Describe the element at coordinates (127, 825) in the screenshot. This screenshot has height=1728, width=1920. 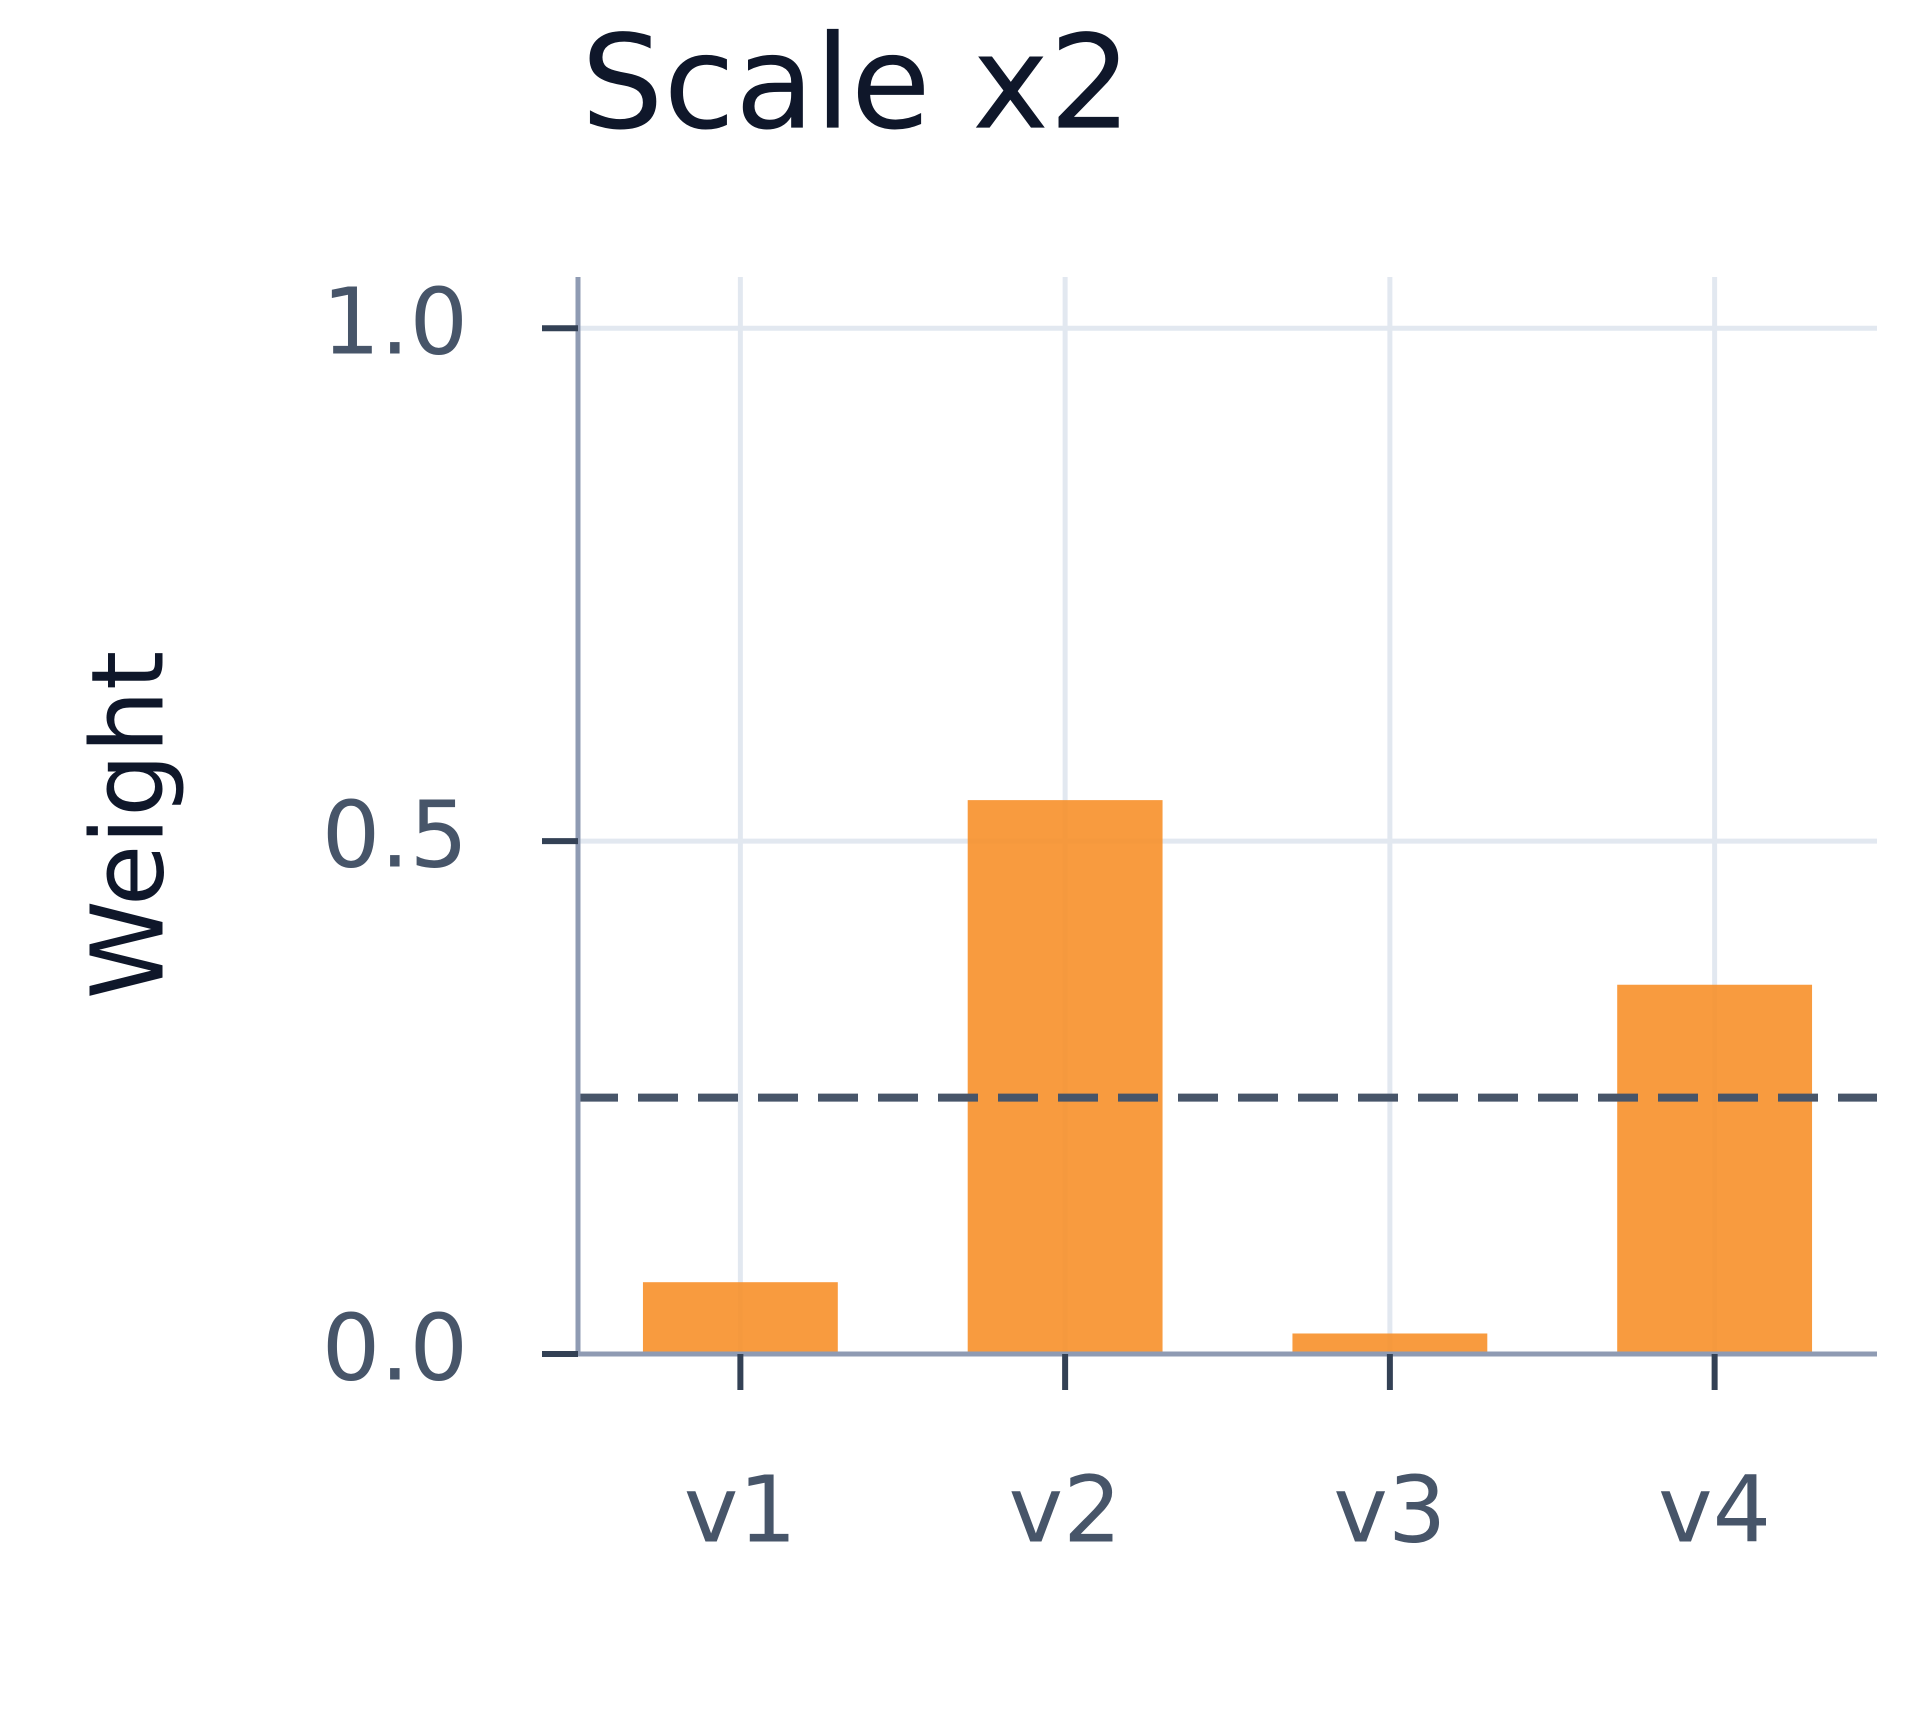
I see `y-axis-label: Weight` at that location.